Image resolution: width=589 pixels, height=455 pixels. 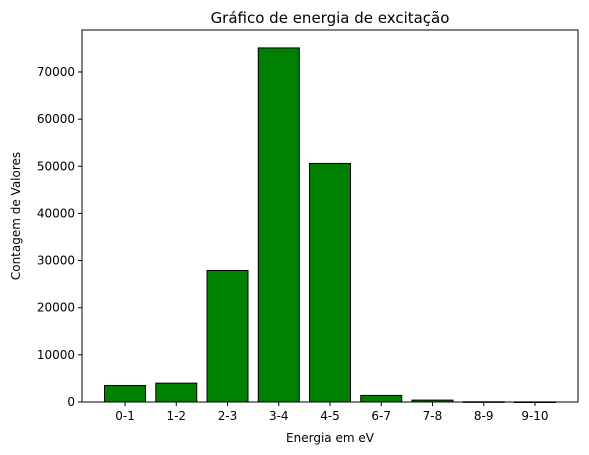 I want to click on x-tick-label: 8-9, so click(x=484, y=416).